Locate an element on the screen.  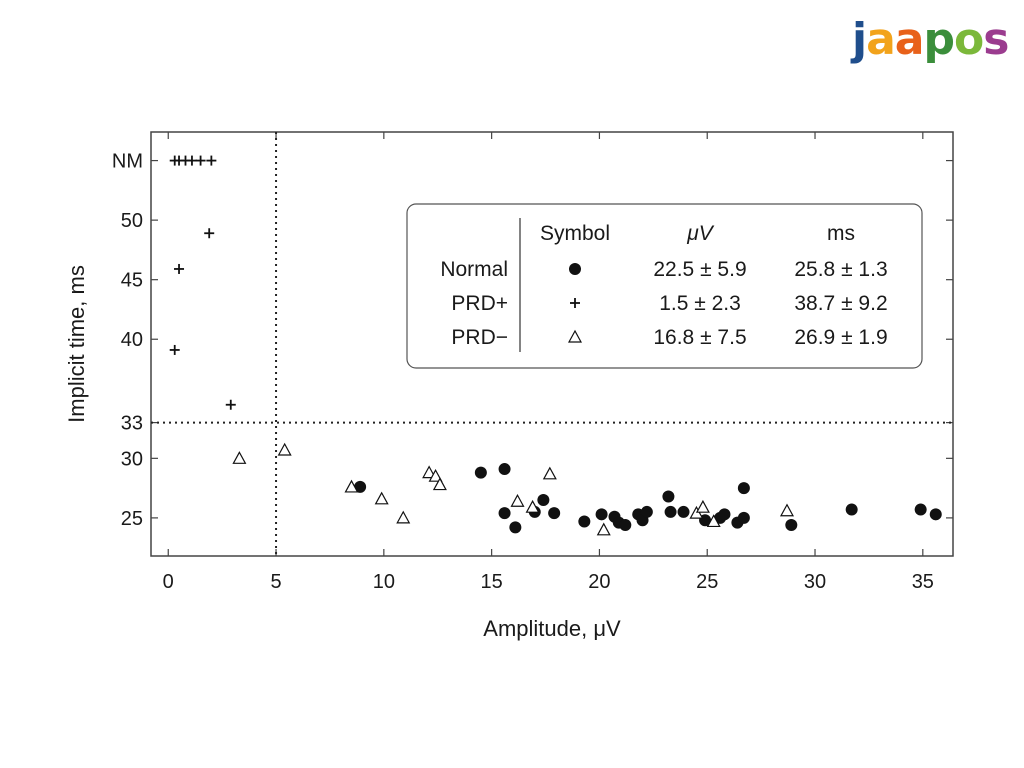
legend-row-ms: 26.9 ± 1.9 is located at coordinates (840, 337).